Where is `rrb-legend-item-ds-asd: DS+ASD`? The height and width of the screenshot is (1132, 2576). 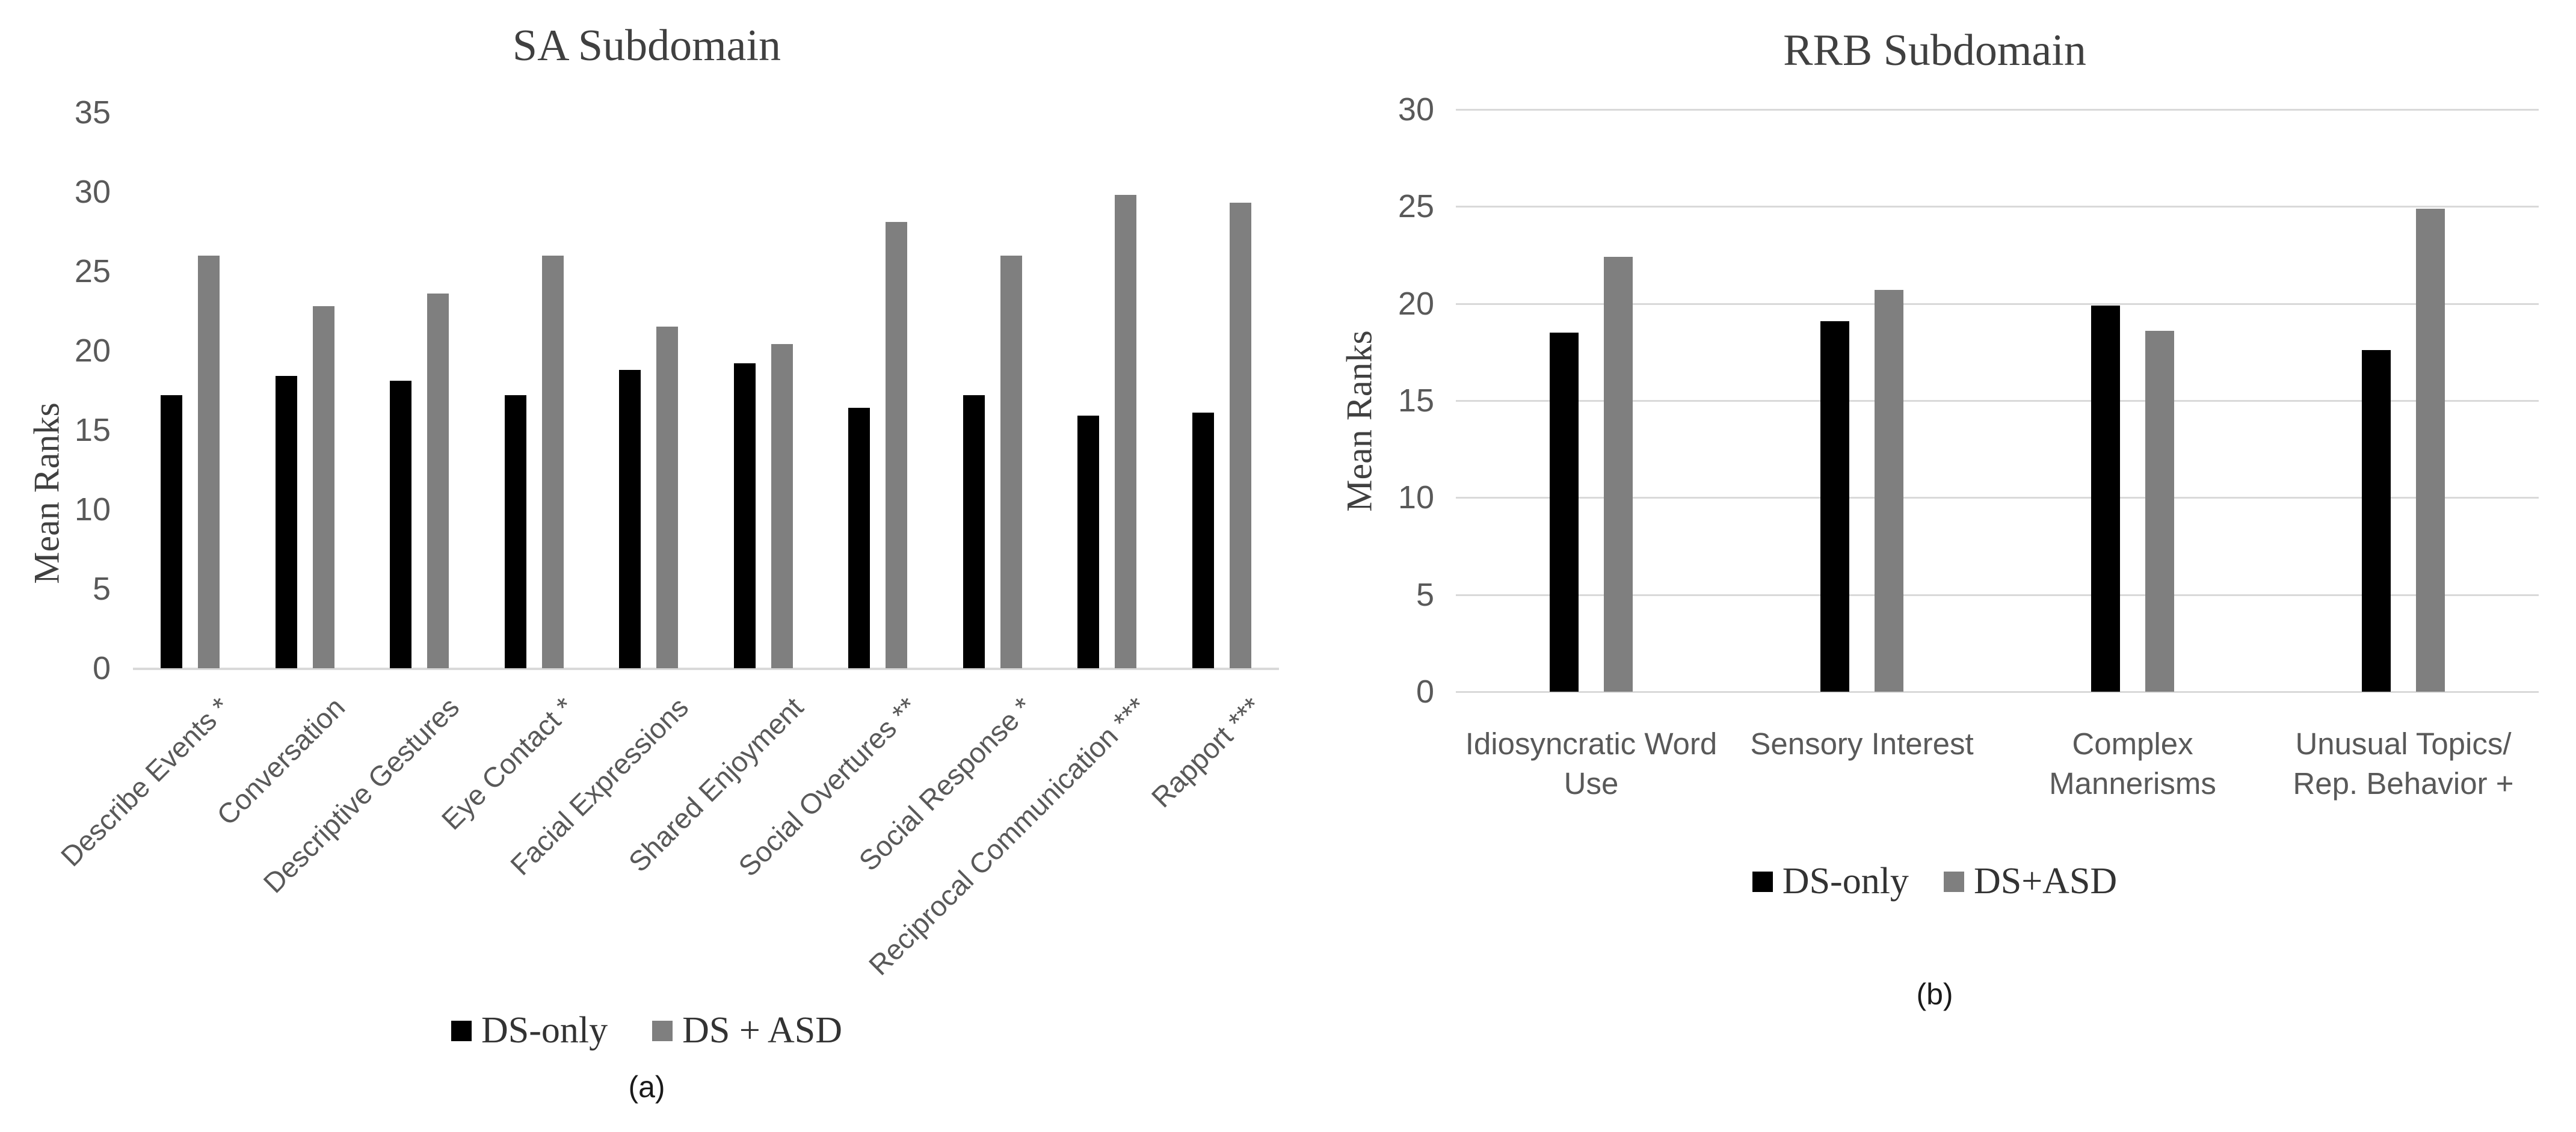 rrb-legend-item-ds-asd: DS+ASD is located at coordinates (2030, 882).